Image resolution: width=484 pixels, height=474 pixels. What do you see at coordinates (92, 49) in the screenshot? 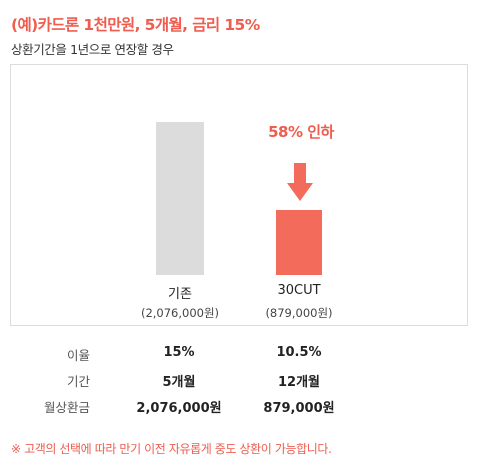
I see `page-subtitle: 상환기간을 1년으로 연장할 경우` at bounding box center [92, 49].